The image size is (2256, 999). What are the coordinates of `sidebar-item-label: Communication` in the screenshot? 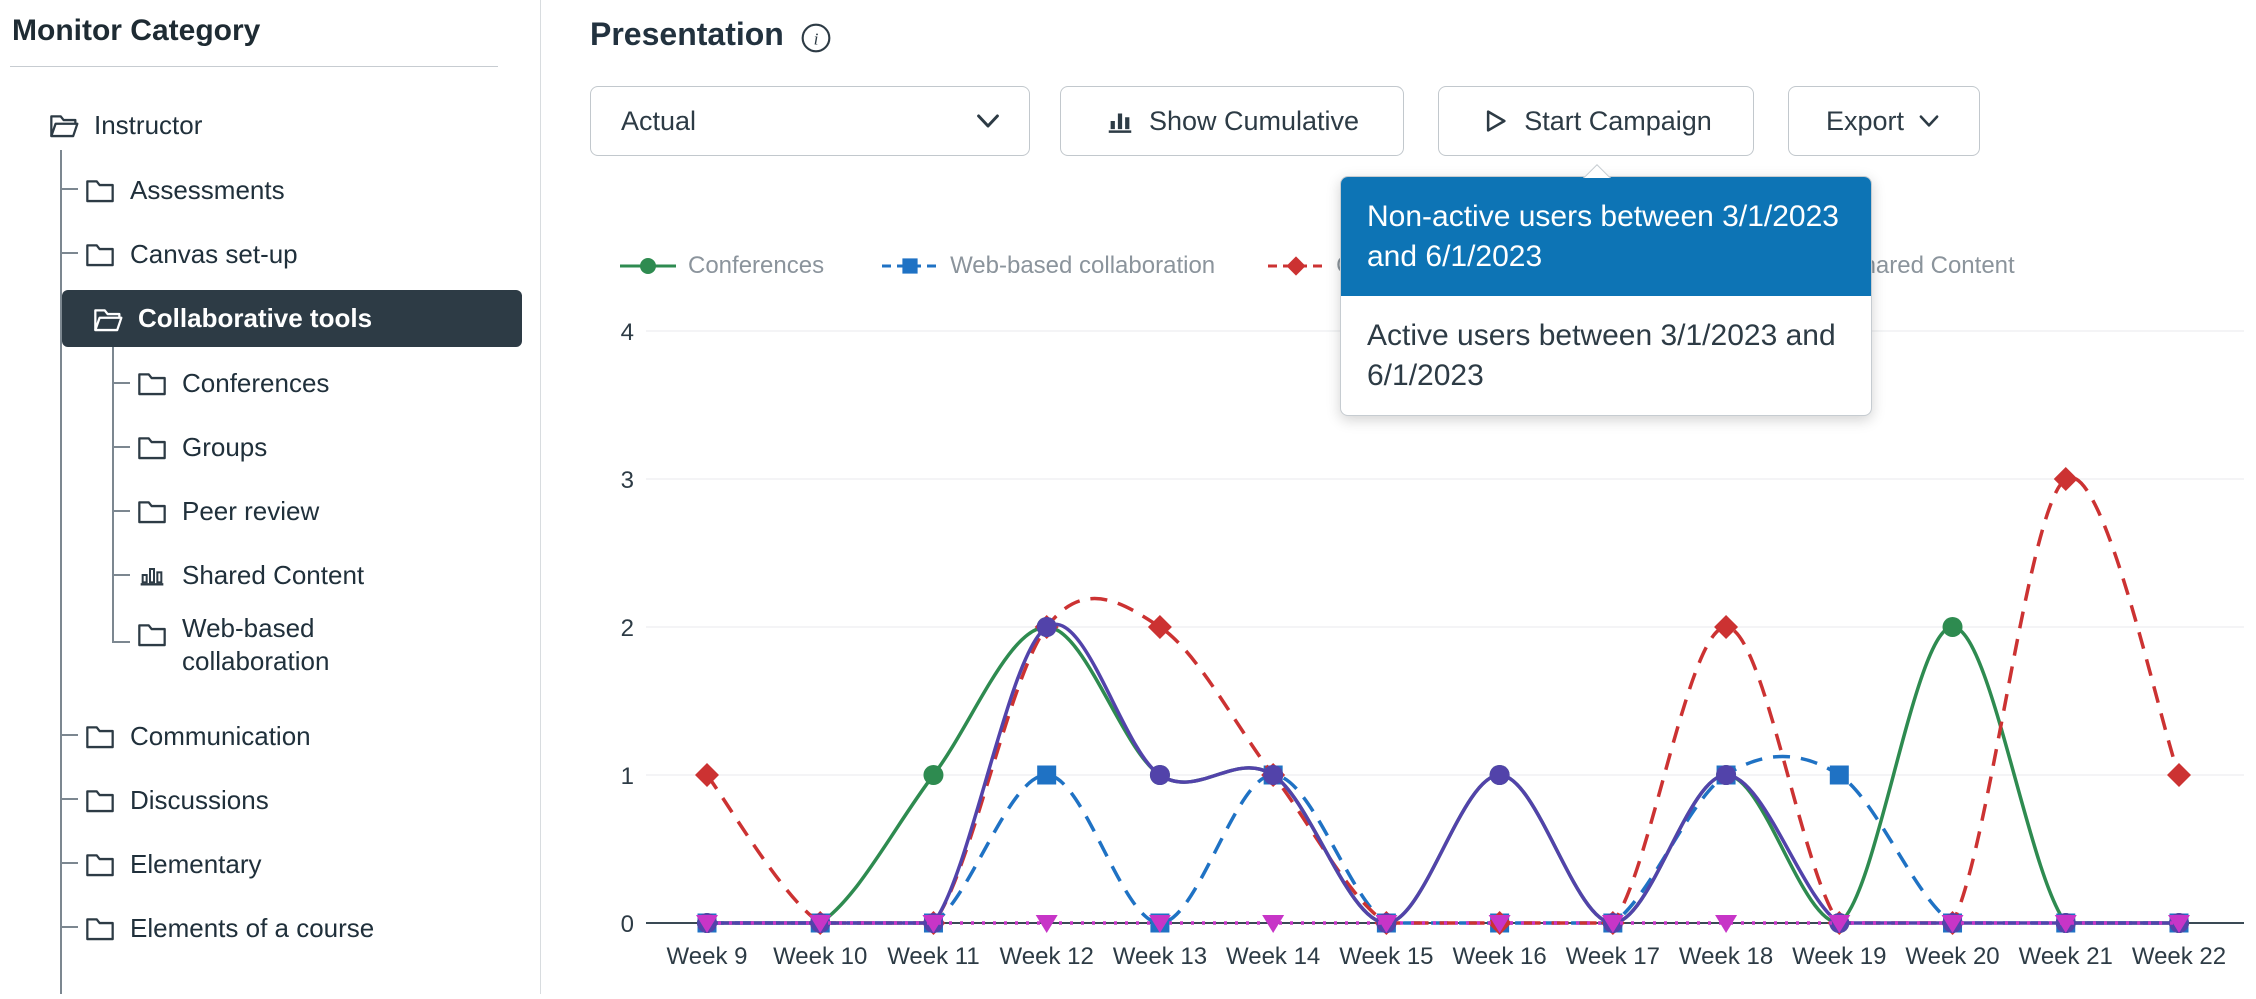 It's located at (220, 735).